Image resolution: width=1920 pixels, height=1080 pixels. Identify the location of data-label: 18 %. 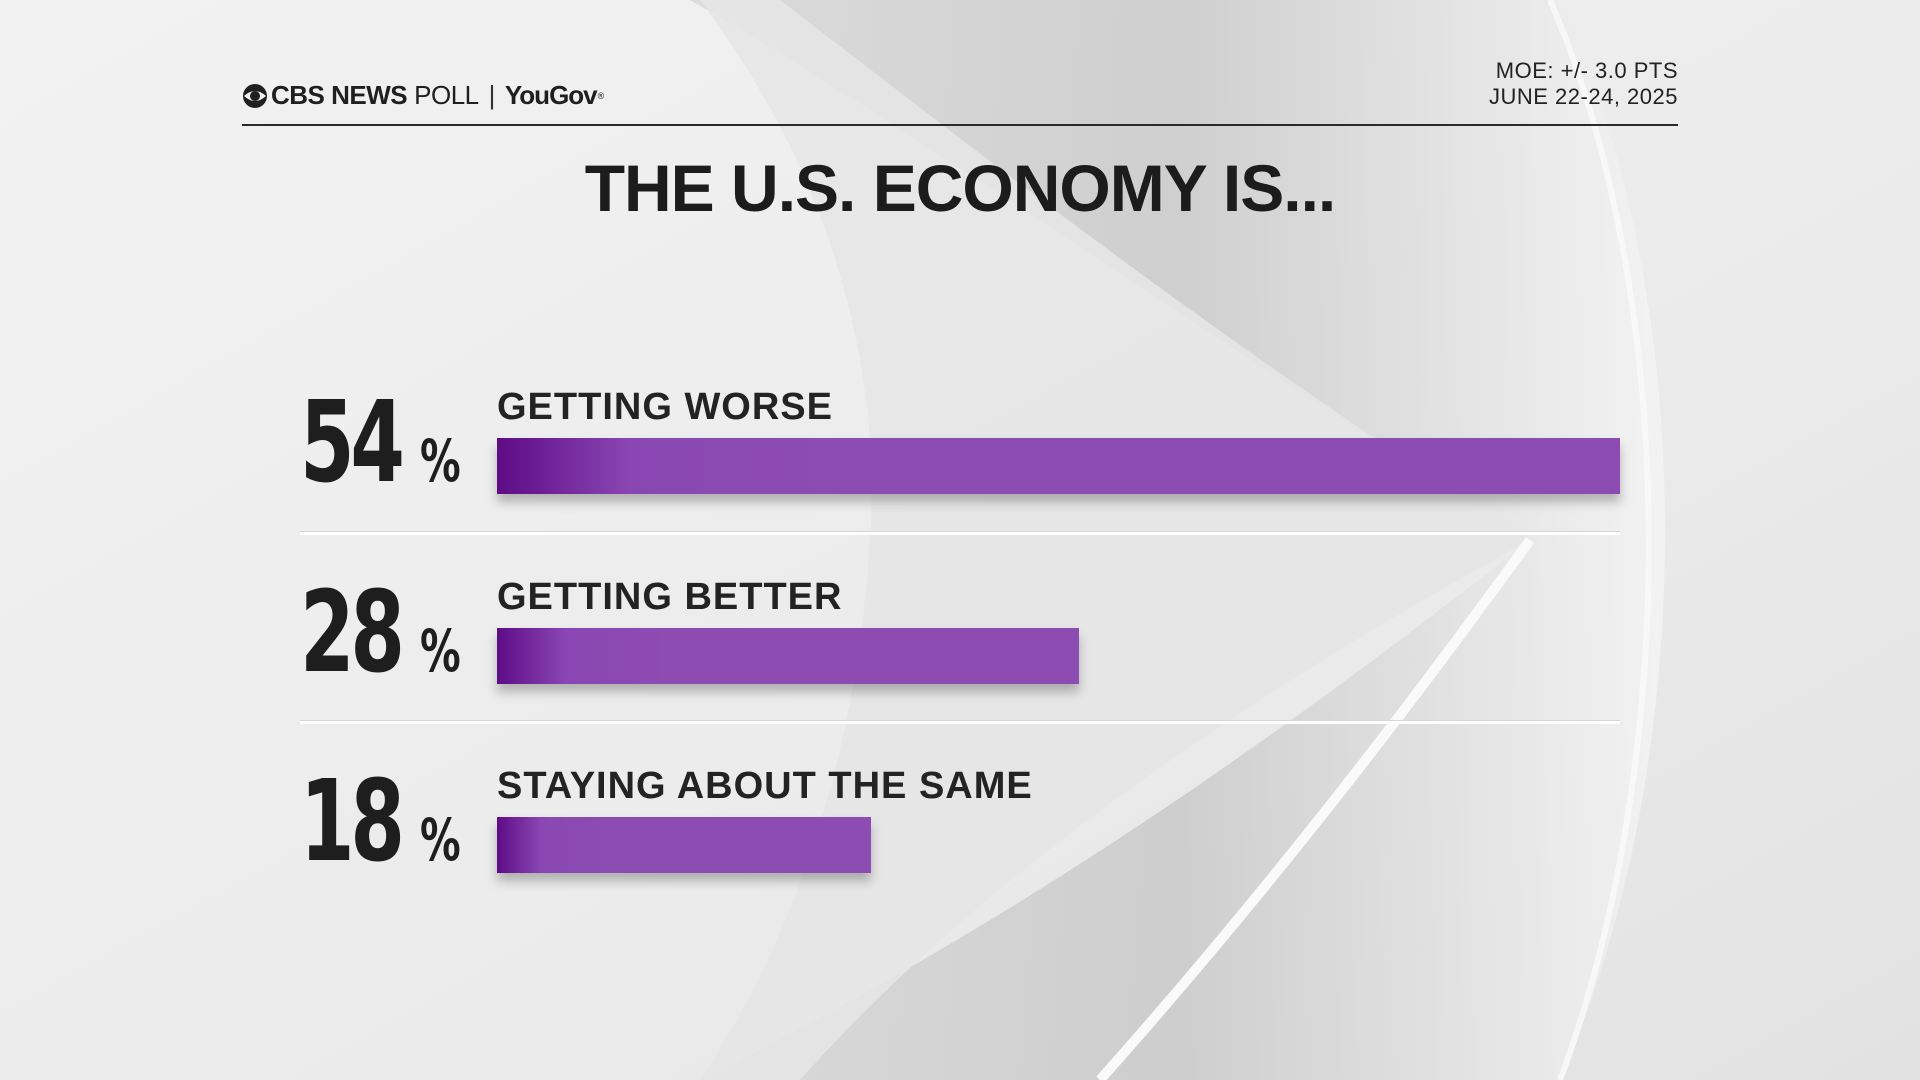
(395, 822).